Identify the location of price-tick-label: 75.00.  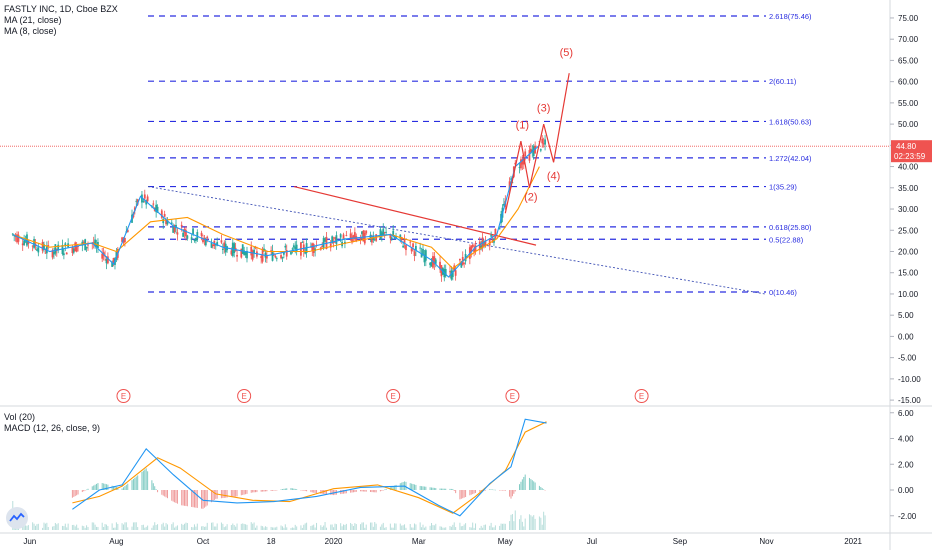
(908, 18).